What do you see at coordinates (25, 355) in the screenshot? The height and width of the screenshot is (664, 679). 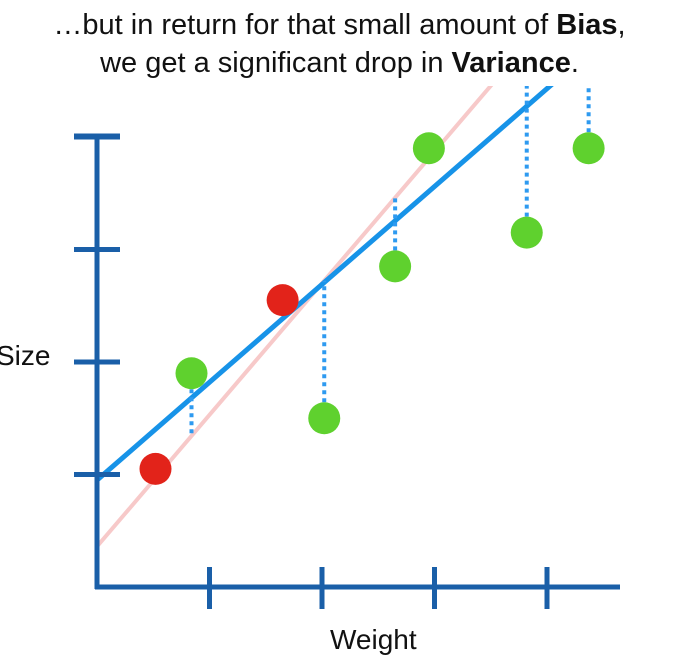 I see `y-axis-label: Size` at bounding box center [25, 355].